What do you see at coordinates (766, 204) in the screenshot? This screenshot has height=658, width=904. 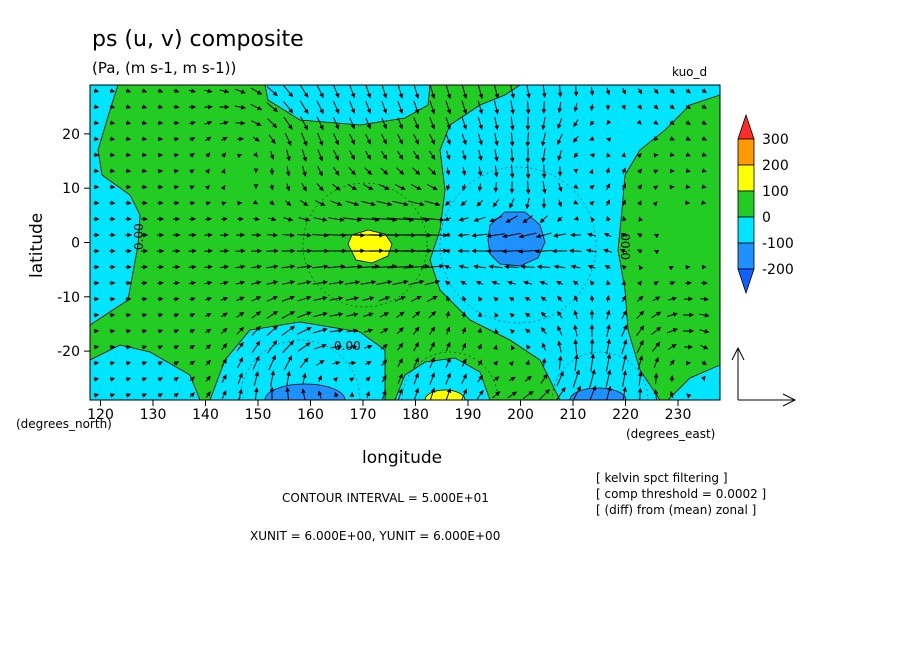 I see `colorbar: 300 200 100 0 -100 -200` at bounding box center [766, 204].